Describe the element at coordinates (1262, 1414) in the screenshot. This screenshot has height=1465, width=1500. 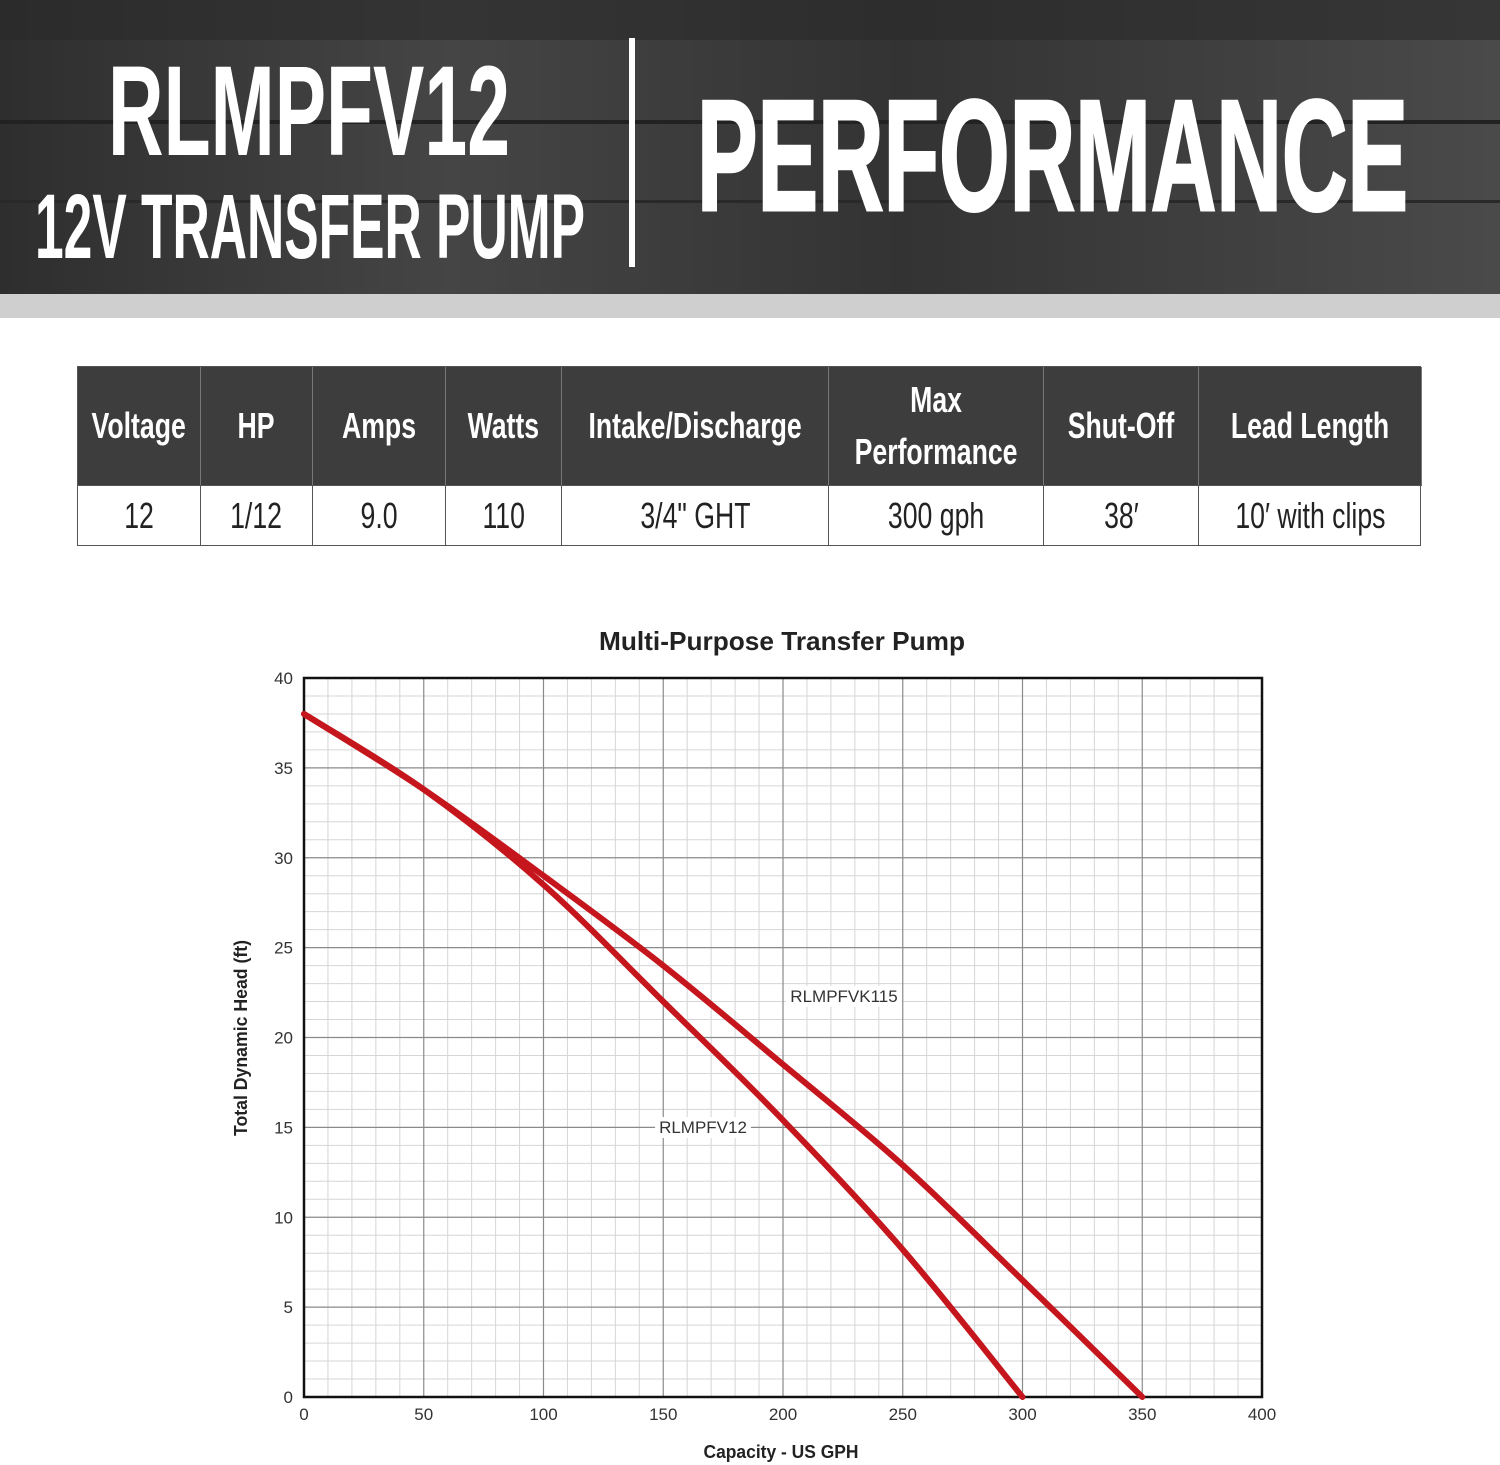
I see `x-tick-label: 400` at that location.